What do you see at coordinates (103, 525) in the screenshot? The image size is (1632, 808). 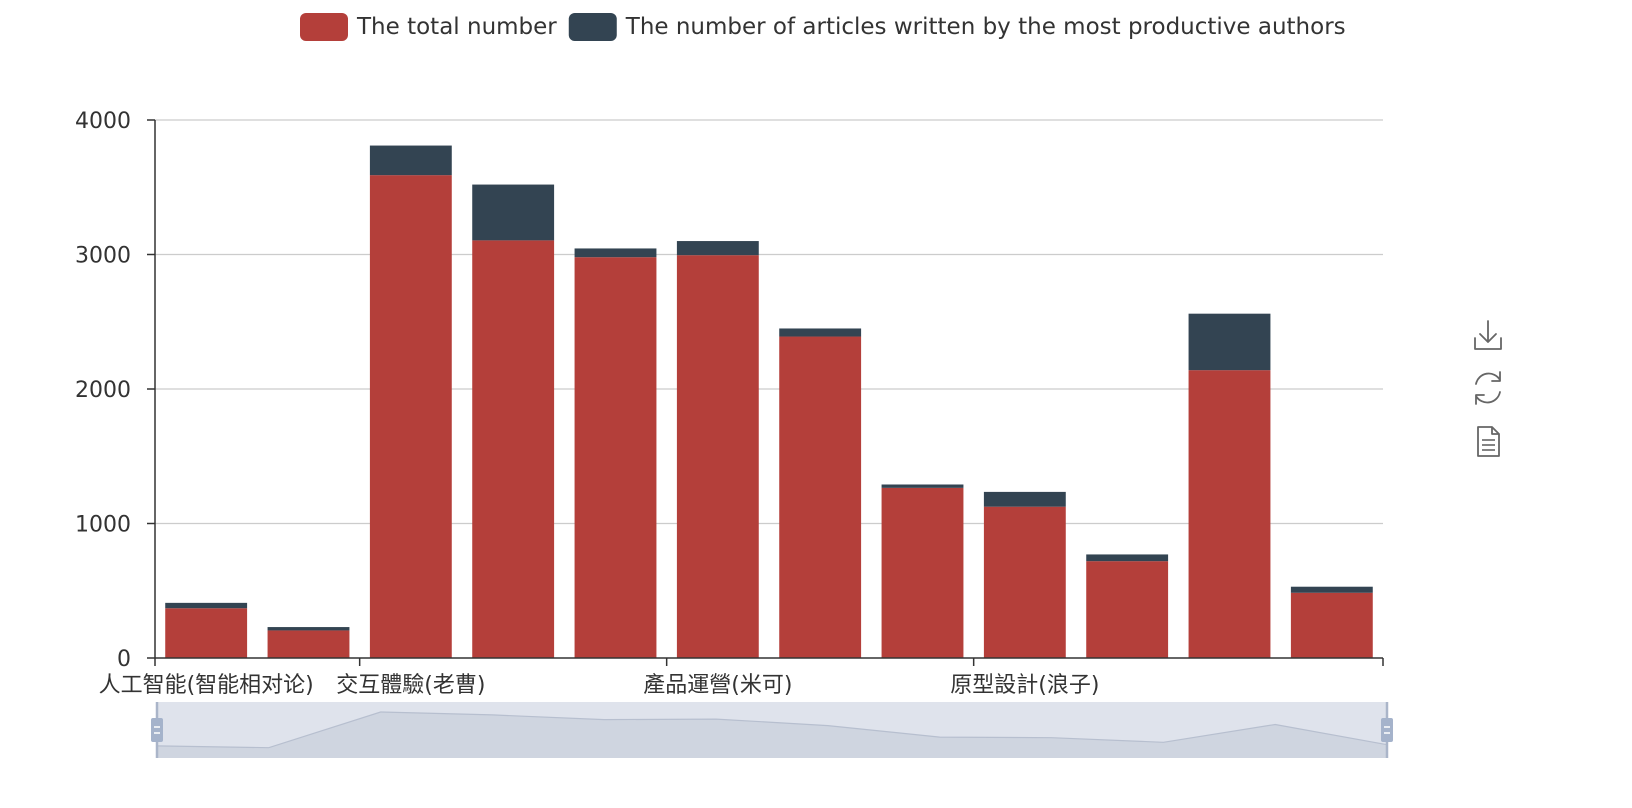 I see `y-tick-label: 1000` at bounding box center [103, 525].